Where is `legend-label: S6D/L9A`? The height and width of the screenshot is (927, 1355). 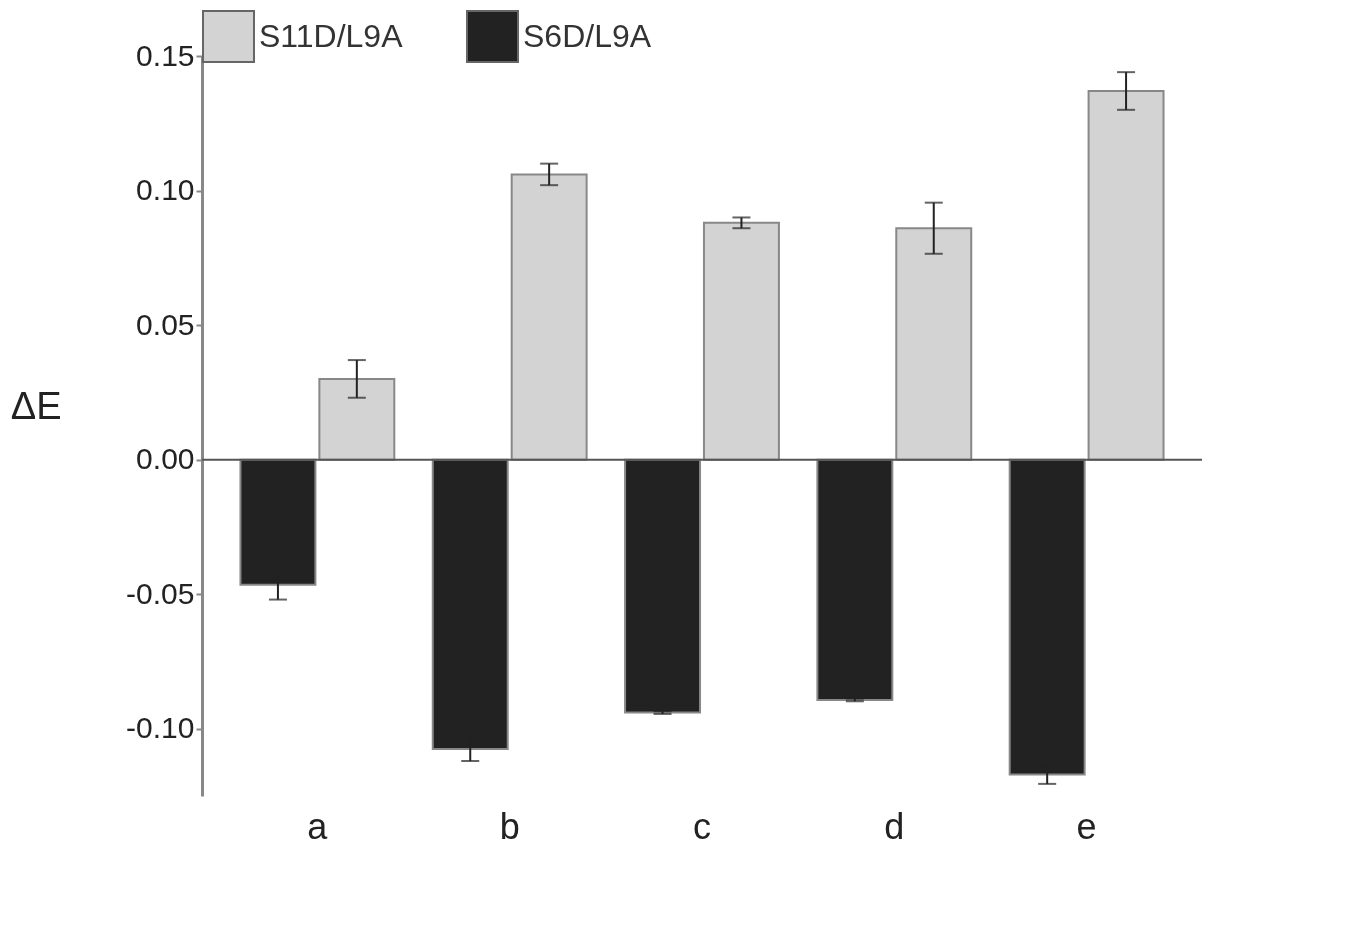
legend-label: S6D/L9A is located at coordinates (587, 35).